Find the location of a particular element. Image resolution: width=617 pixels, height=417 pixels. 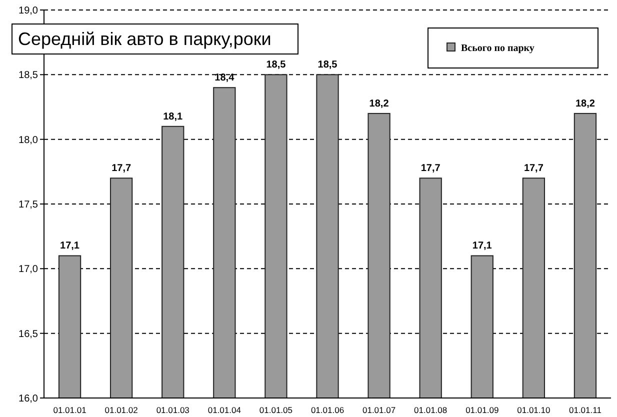

x-tick-label: 01.01.08 is located at coordinates (431, 410).